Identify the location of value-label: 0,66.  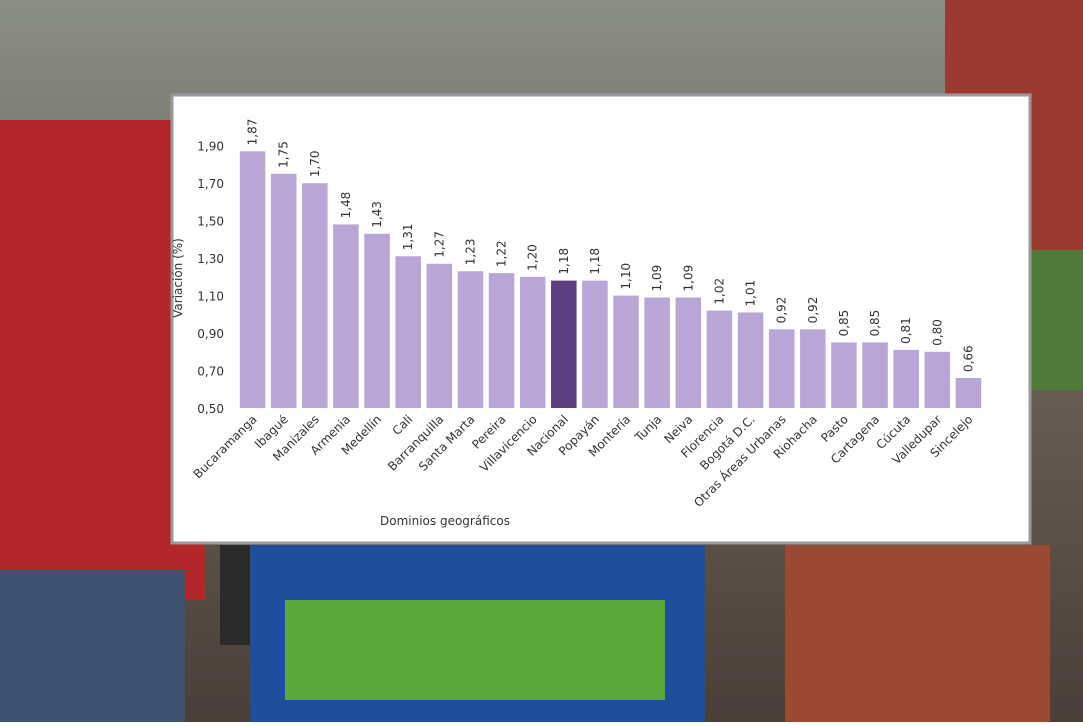
(968, 358).